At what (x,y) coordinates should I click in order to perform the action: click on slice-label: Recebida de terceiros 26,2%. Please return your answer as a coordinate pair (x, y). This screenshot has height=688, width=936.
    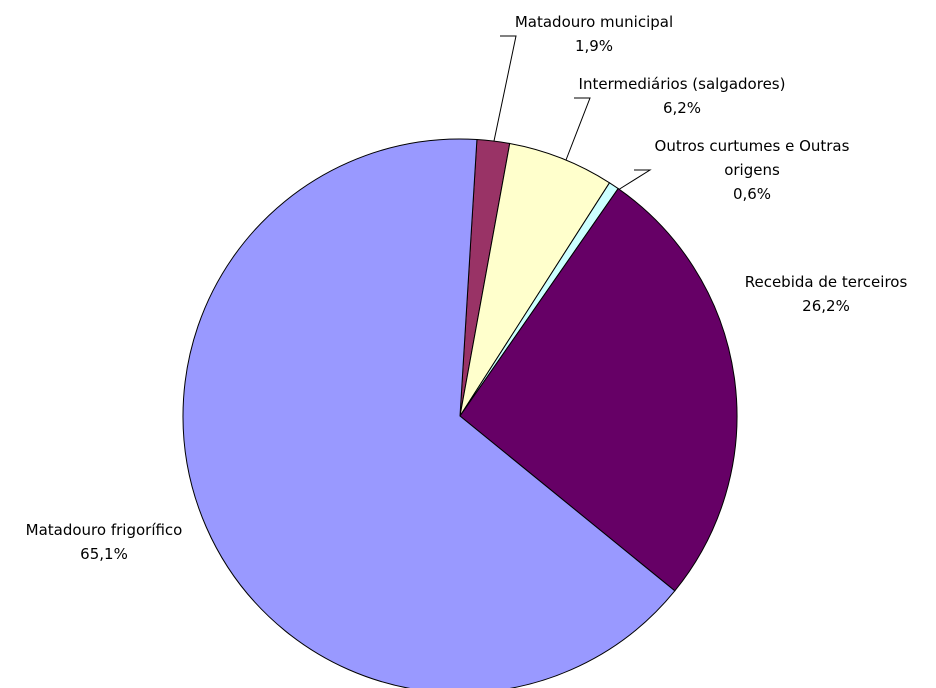
    Looking at the image, I should click on (826, 294).